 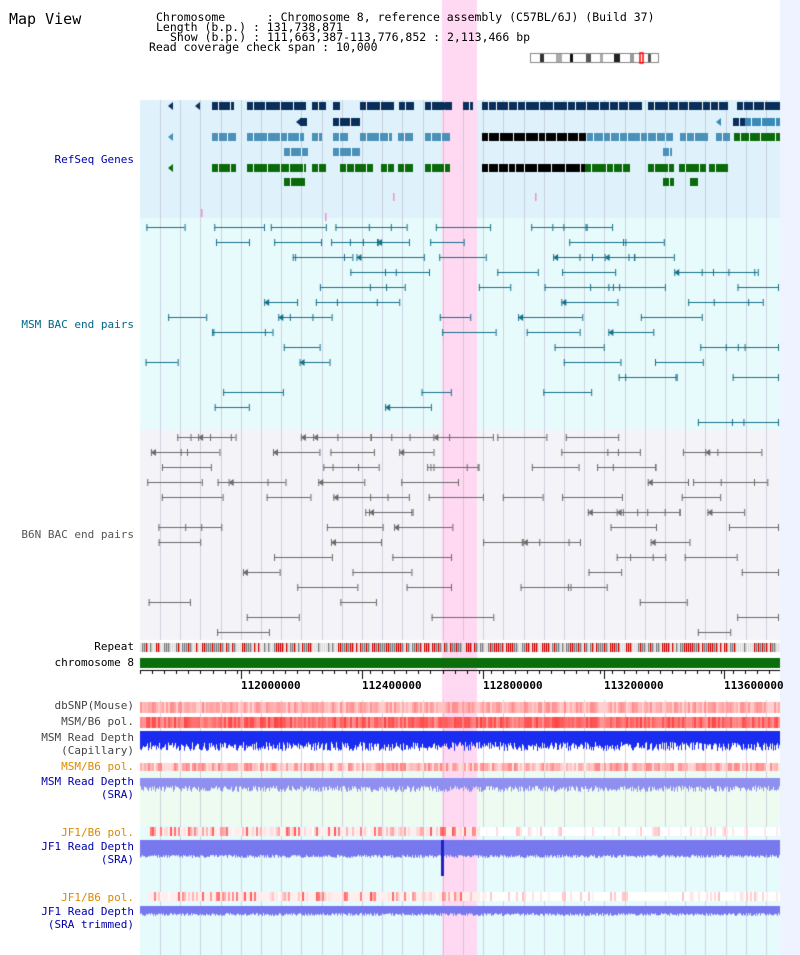 What do you see at coordinates (94, 705) in the screenshot?
I see `track-label-dbsnp: dbSNP(Mouse)` at bounding box center [94, 705].